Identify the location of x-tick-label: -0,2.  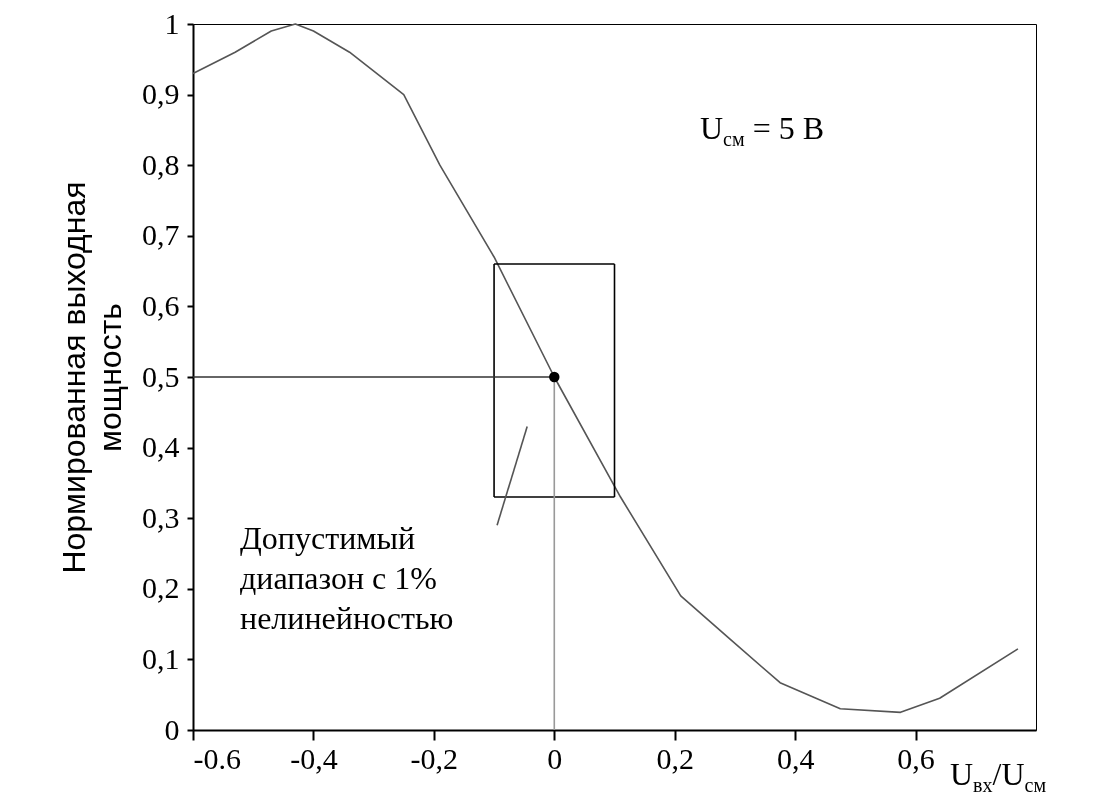
(434, 758).